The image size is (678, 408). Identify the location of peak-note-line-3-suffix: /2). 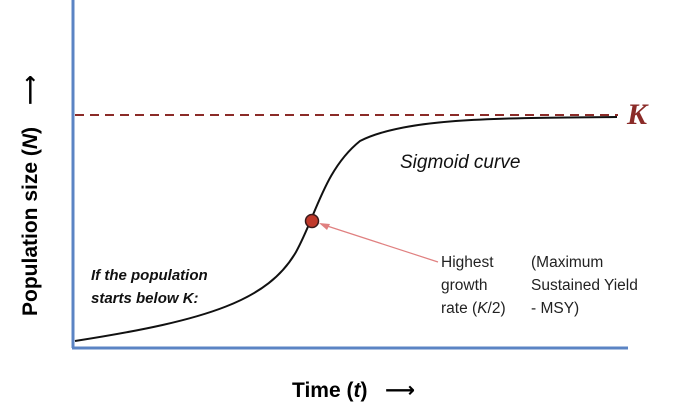
(496, 308).